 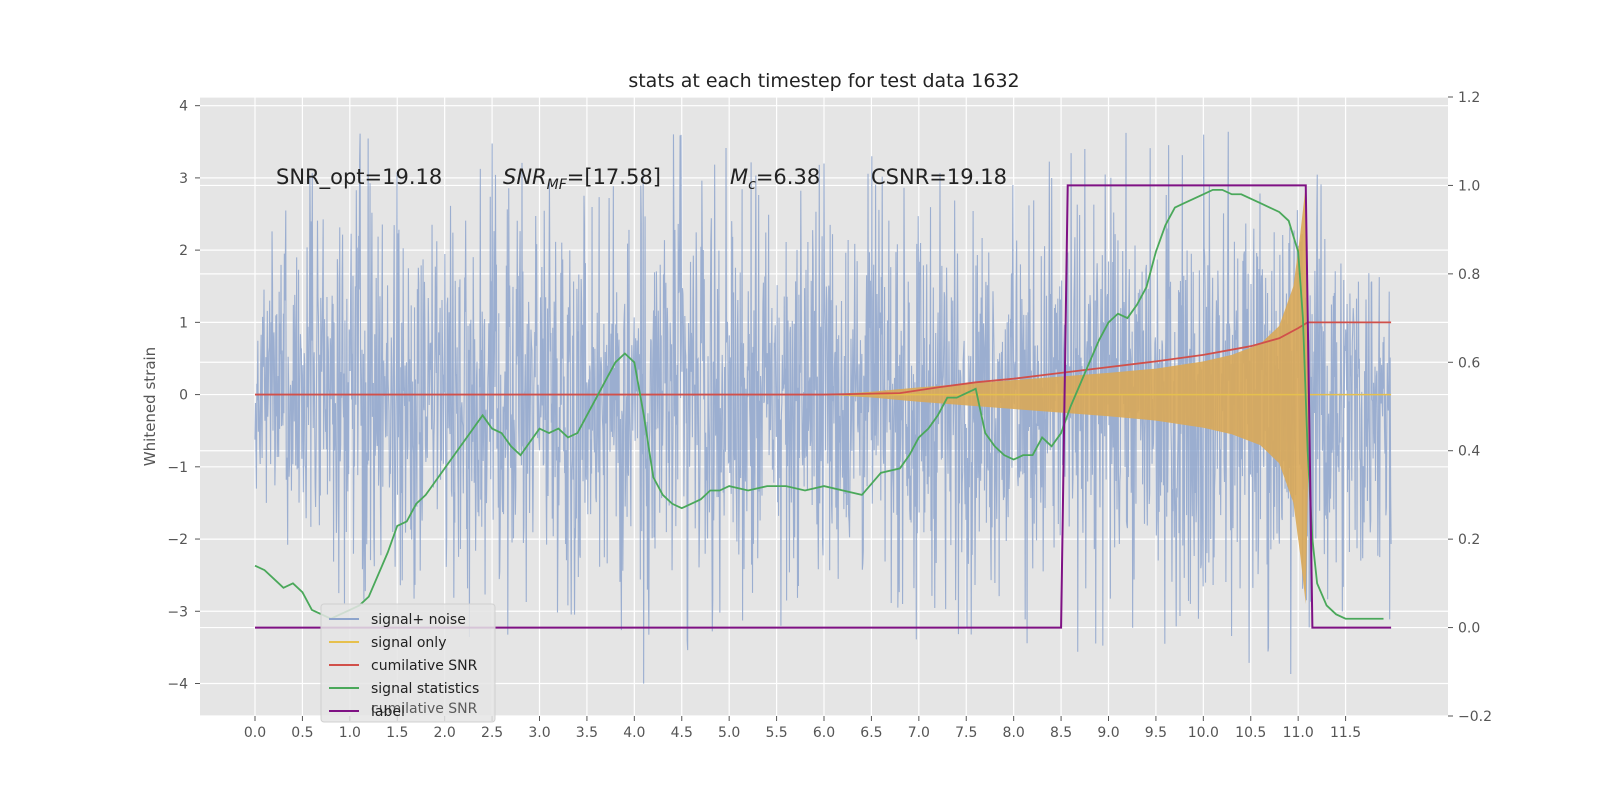 What do you see at coordinates (445, 733) in the screenshot?
I see `x-tick-label: 2.0` at bounding box center [445, 733].